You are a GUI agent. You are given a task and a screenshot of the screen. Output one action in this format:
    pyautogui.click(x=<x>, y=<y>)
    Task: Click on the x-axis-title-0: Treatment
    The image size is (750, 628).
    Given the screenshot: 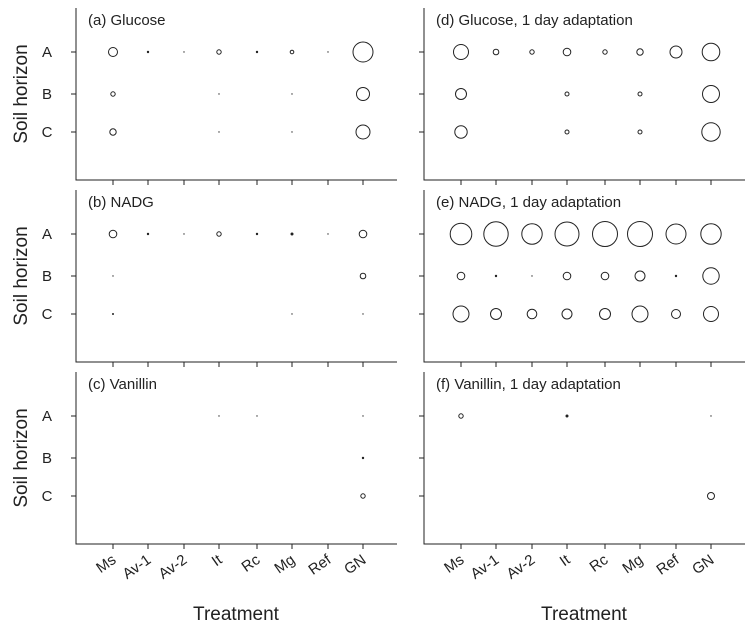 What is the action you would take?
    pyautogui.click(x=236, y=614)
    